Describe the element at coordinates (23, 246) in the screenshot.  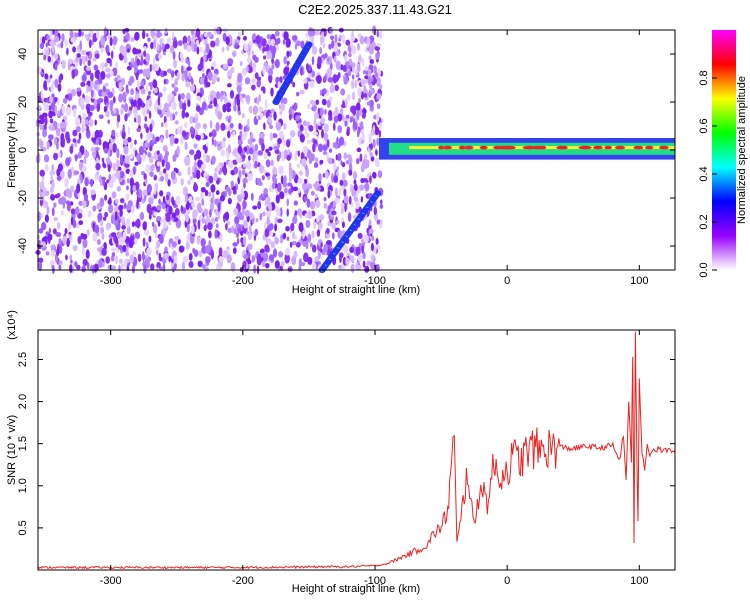
I see `y-tick-label: -40` at that location.